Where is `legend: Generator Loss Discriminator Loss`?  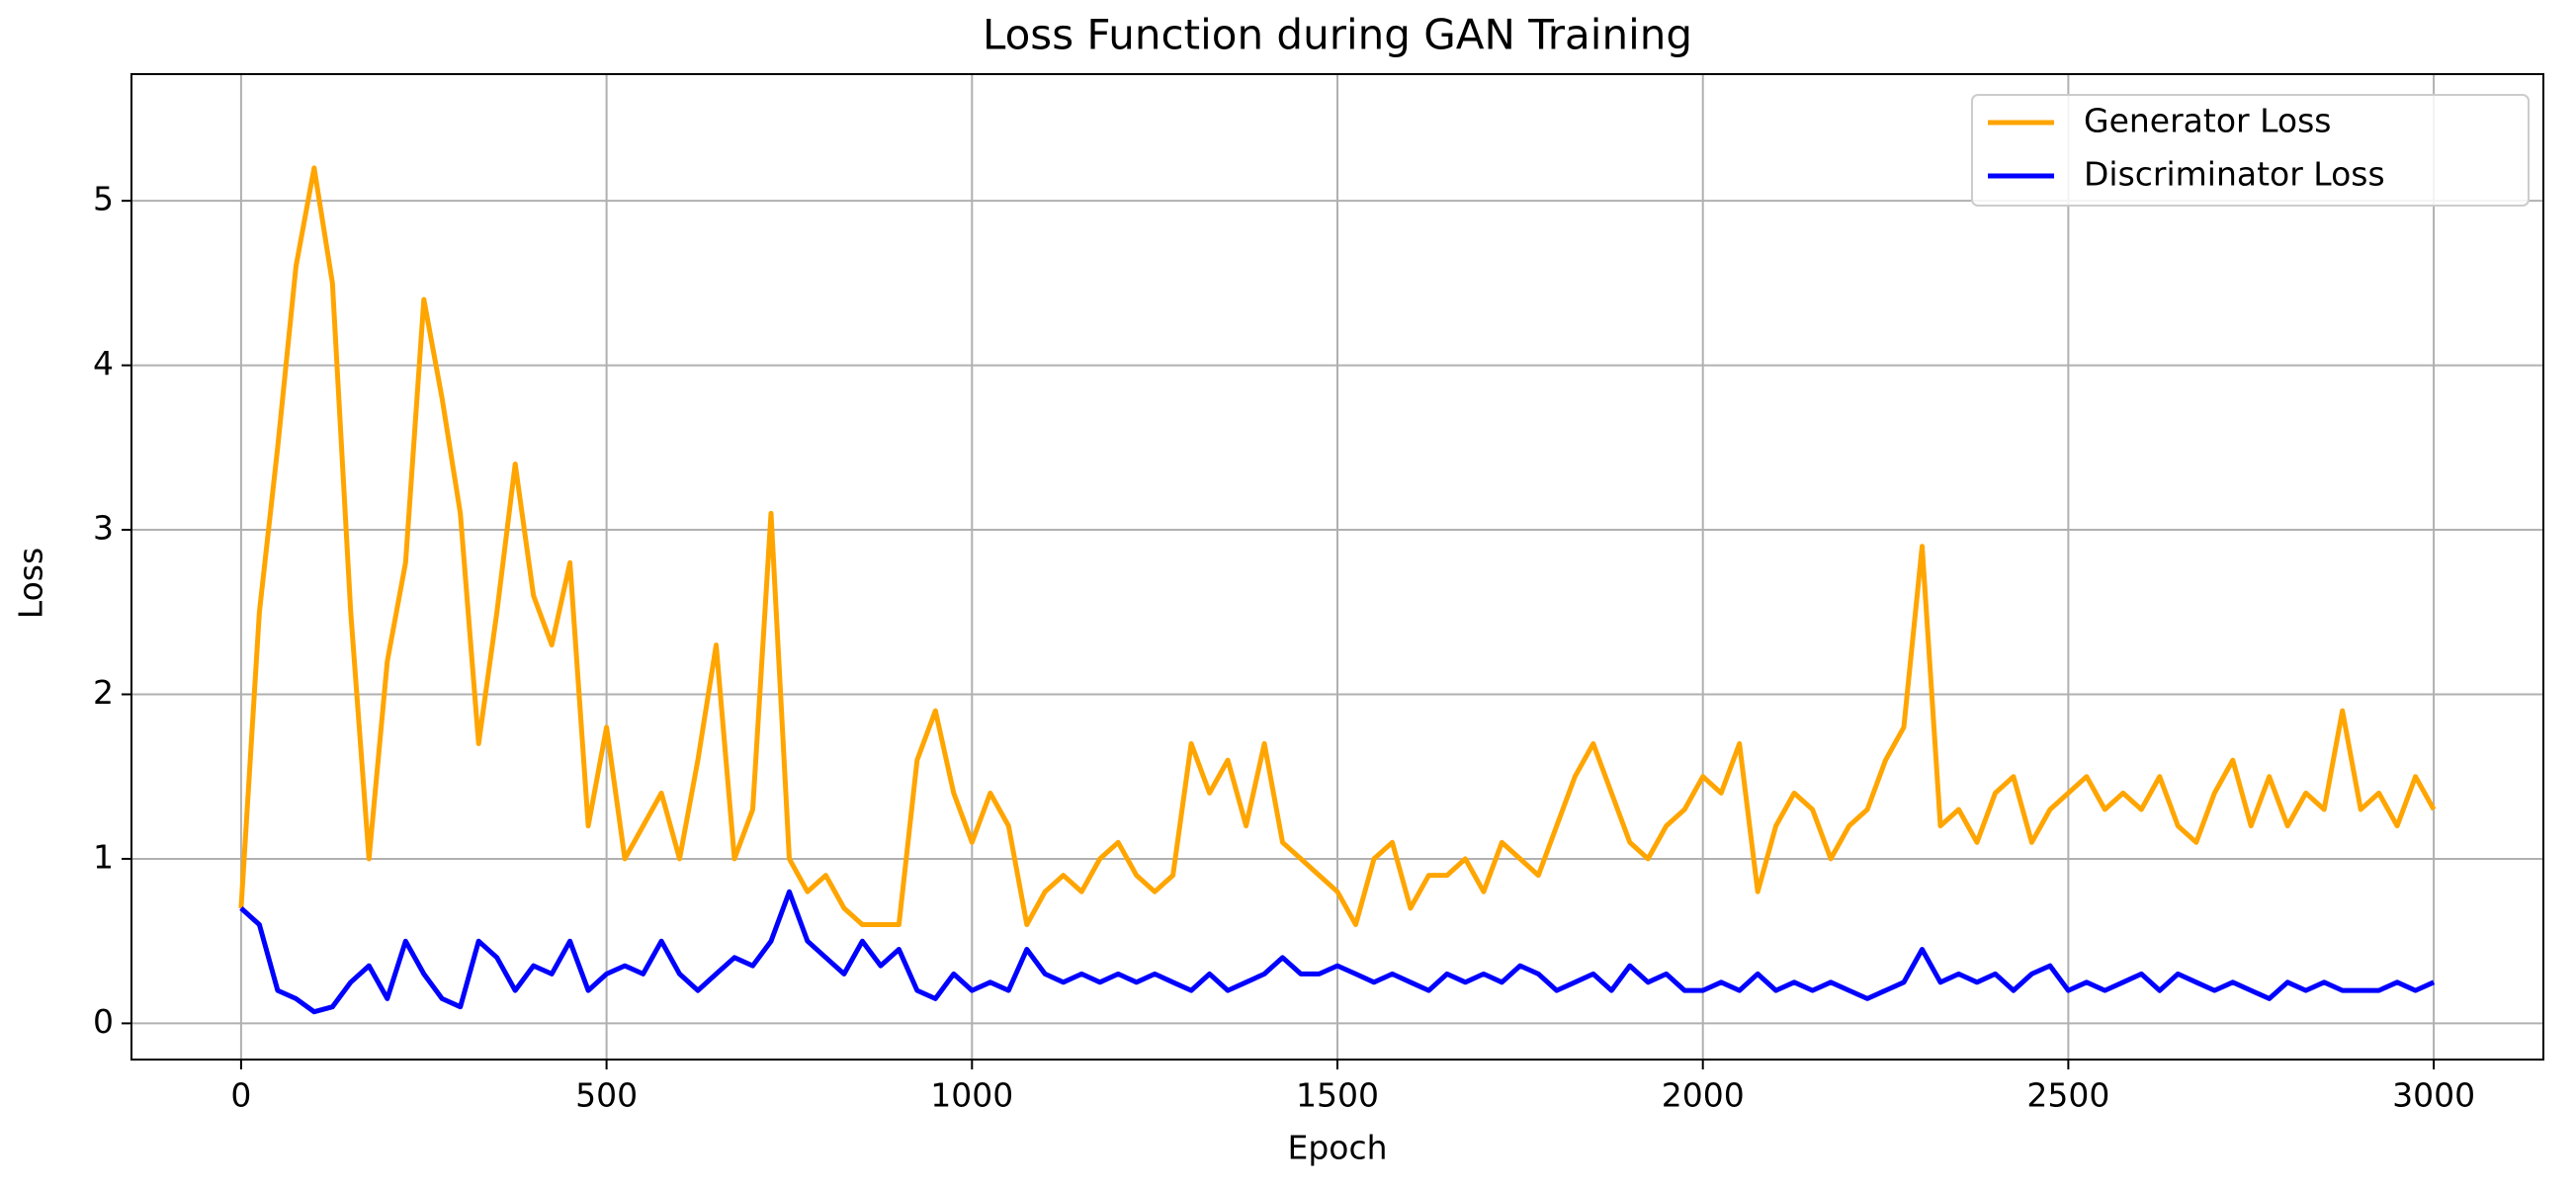
legend: Generator Loss Discriminator Loss is located at coordinates (2250, 151).